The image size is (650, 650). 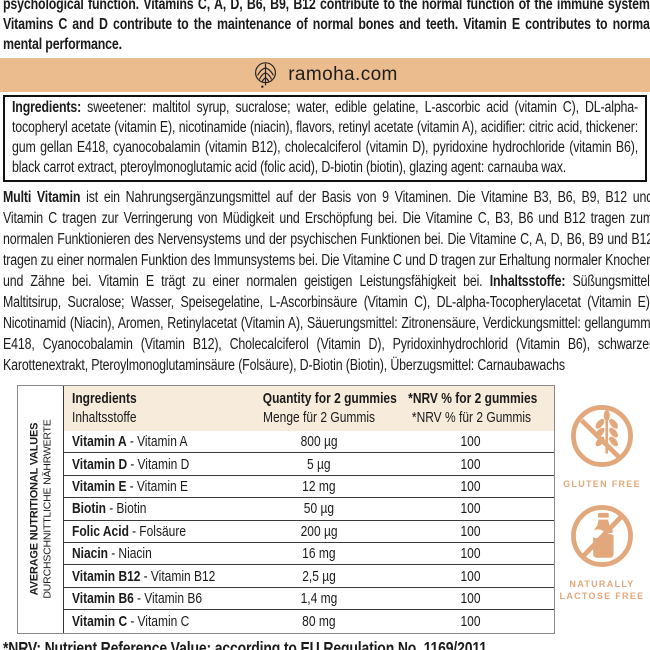 I want to click on row-ingredient: Vitamin B12- Vitamin B12, so click(x=144, y=576).